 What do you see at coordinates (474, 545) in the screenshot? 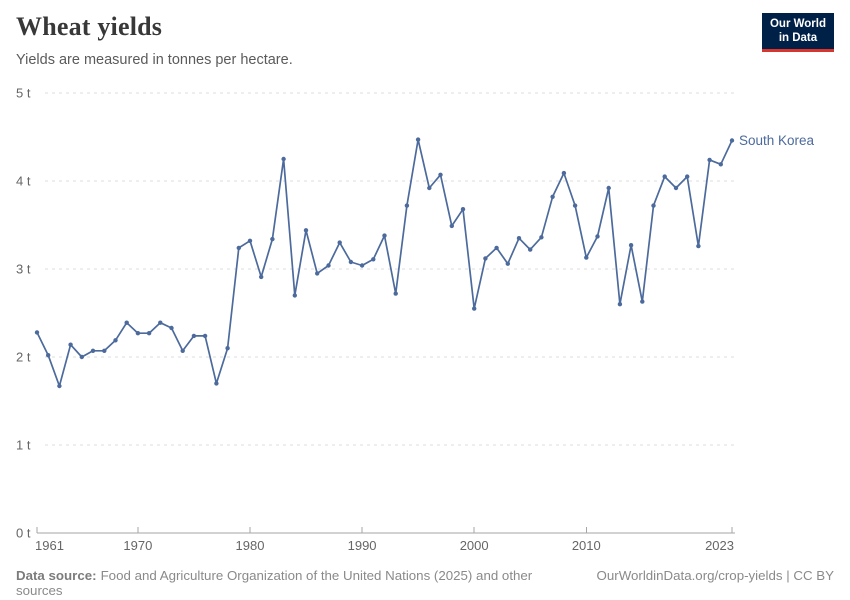
I see `x-tick-label: 2000` at bounding box center [474, 545].